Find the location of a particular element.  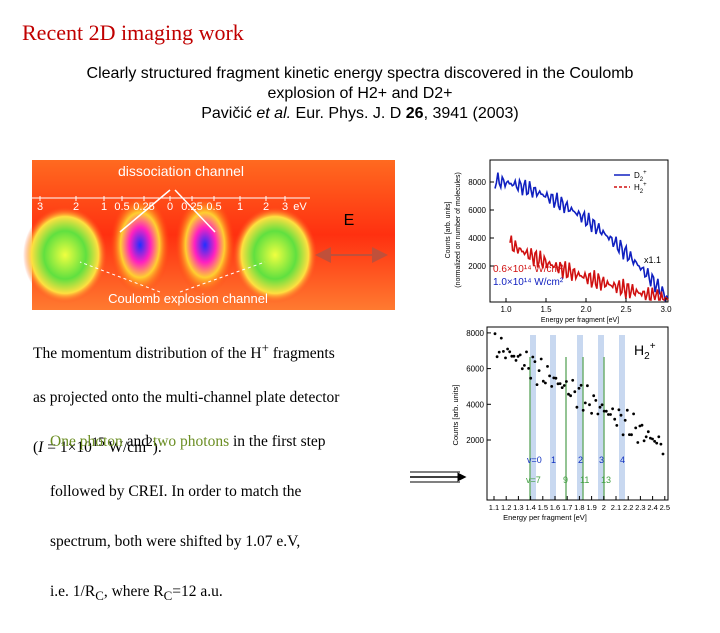

text: two photons is located at coordinates (191, 441).